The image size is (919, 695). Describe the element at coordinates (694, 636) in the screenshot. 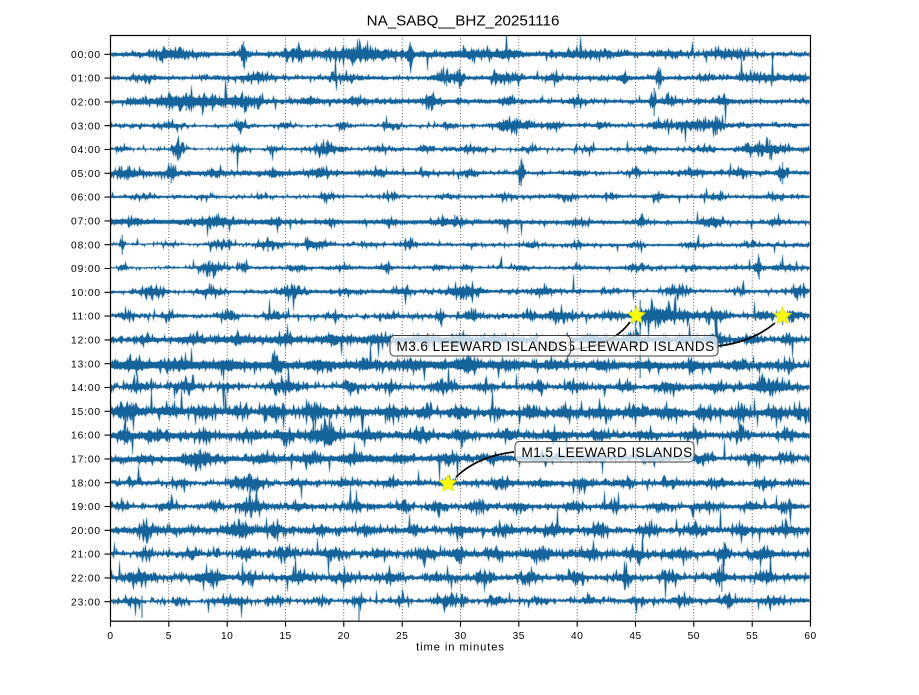

I see `svg-text: 50` at that location.